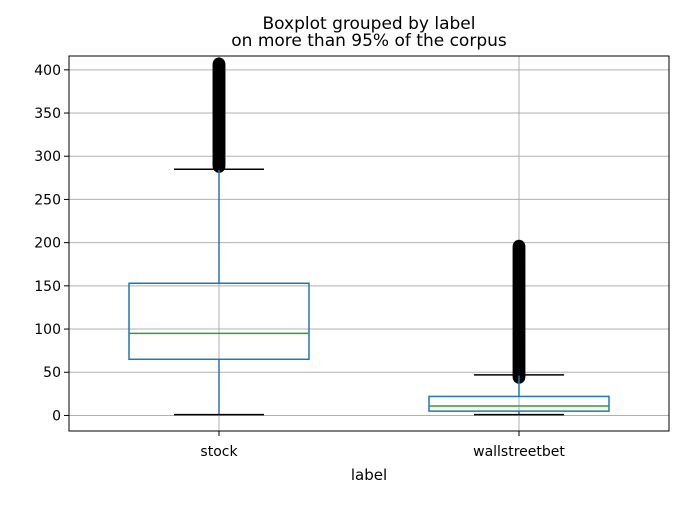 This screenshot has width=694, height=506. I want to click on x-tick-label: wallstreetbet, so click(519, 452).